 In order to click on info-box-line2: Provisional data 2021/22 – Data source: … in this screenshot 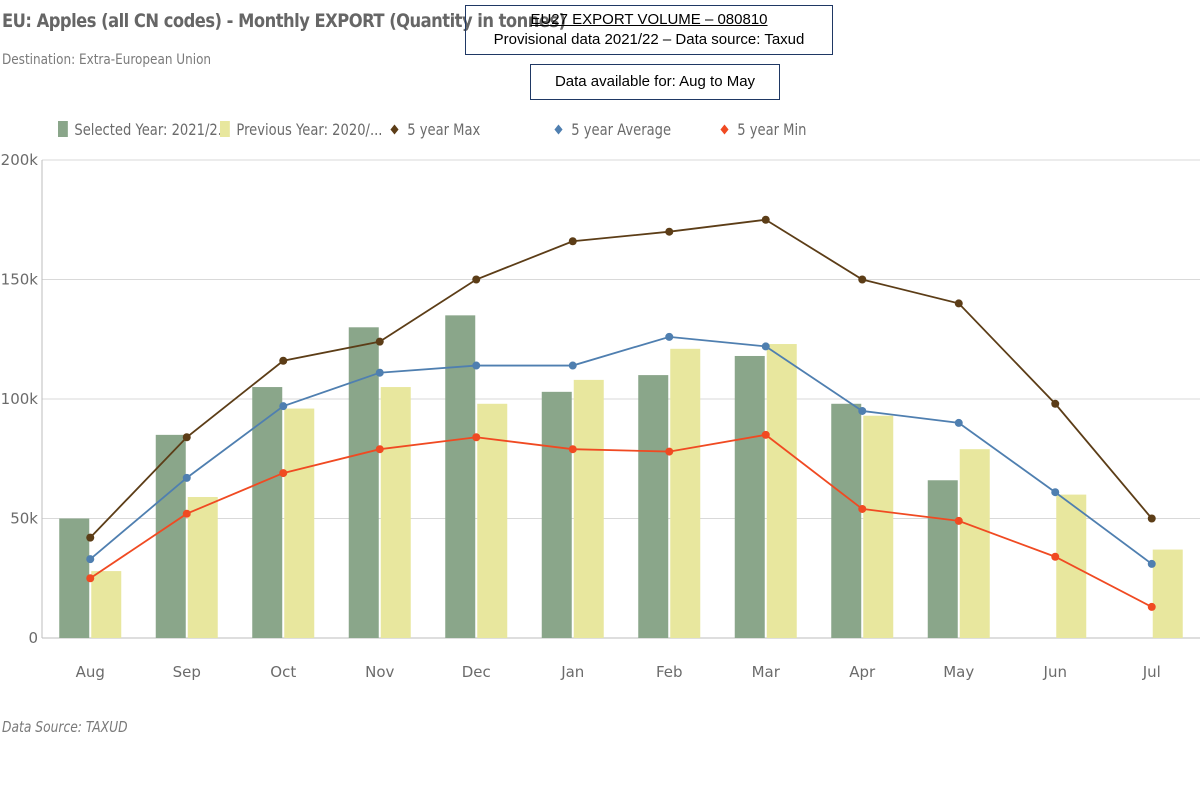, I will do `click(649, 39)`.